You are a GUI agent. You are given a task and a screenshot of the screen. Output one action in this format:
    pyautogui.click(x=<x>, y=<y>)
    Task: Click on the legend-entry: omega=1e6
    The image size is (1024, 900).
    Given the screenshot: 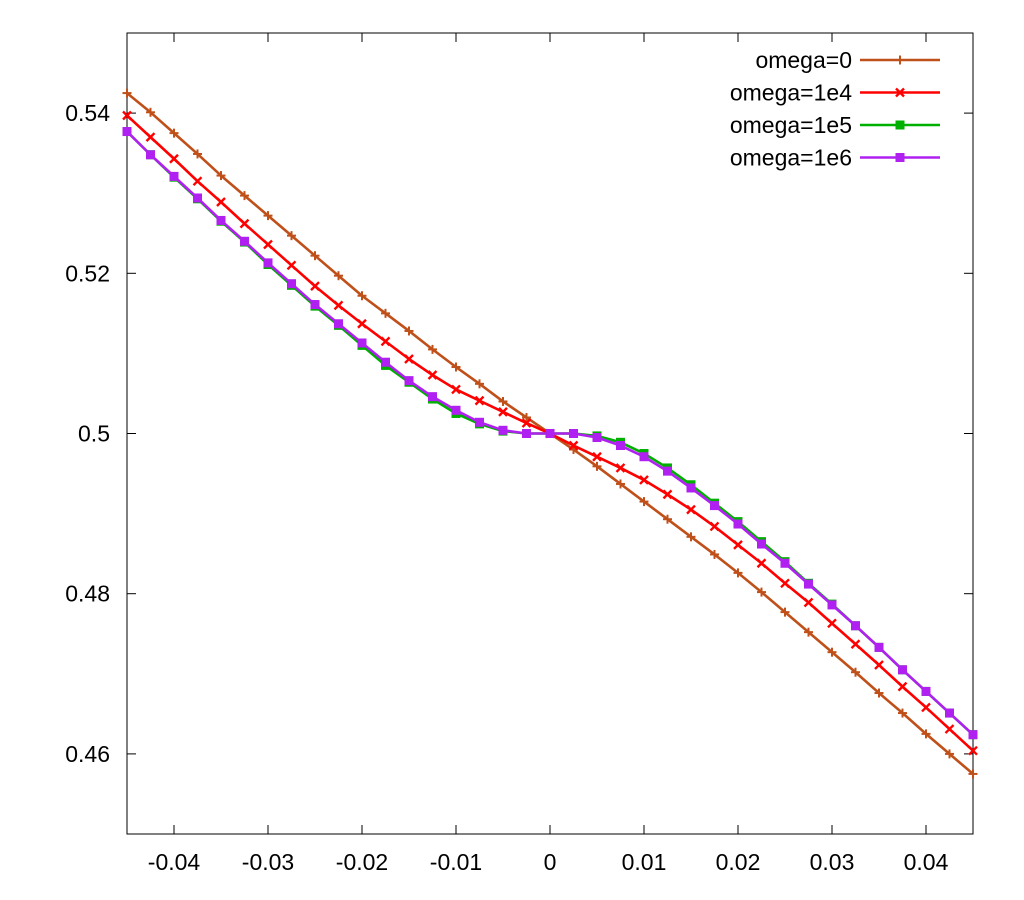 What is the action you would take?
    pyautogui.click(x=835, y=158)
    